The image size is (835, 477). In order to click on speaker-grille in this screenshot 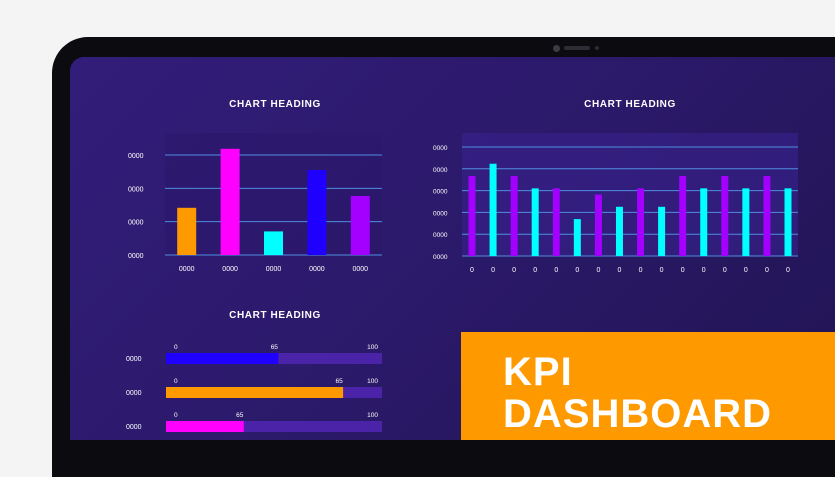, I will do `click(577, 48)`.